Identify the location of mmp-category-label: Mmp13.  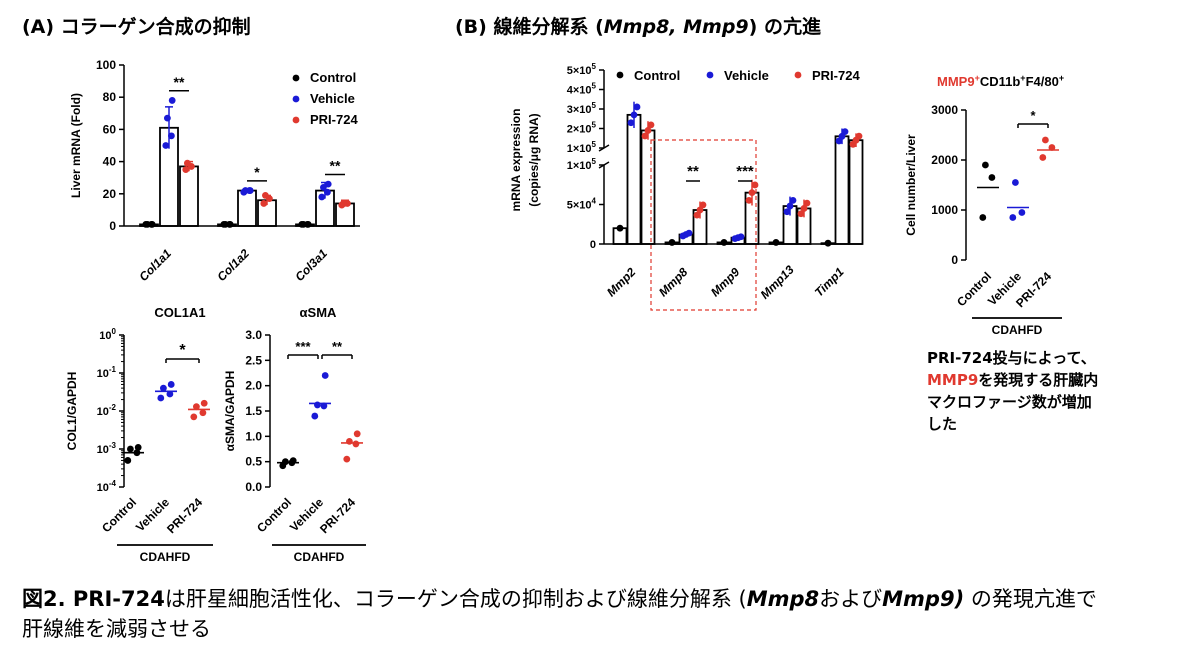
(777, 281).